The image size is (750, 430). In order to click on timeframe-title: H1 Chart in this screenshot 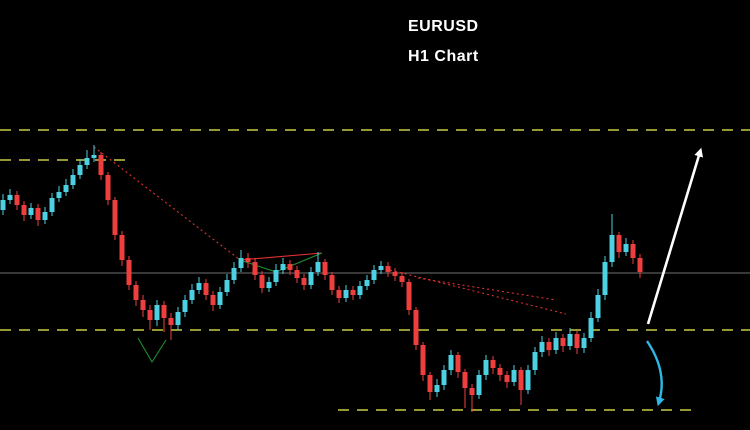, I will do `click(443, 56)`.